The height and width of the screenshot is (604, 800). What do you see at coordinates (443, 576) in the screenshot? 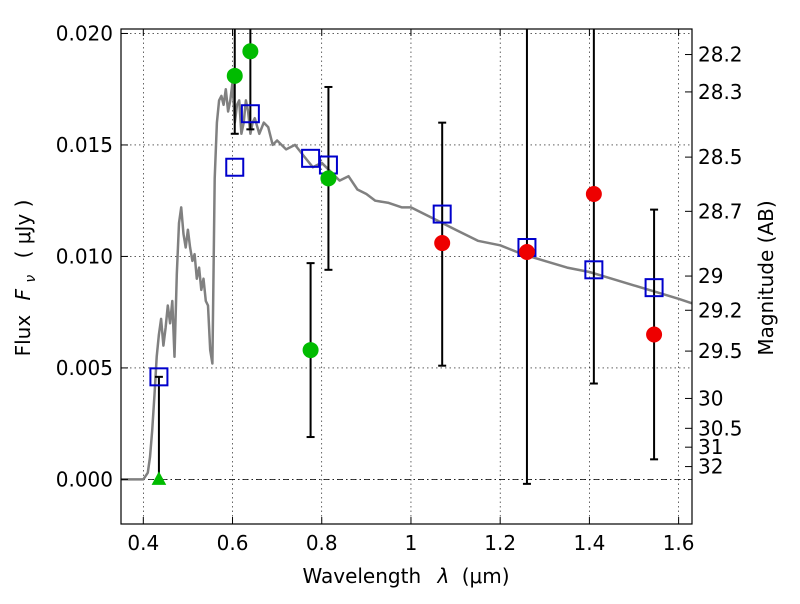
I see `x-axis-title-symbol: λ` at bounding box center [443, 576].